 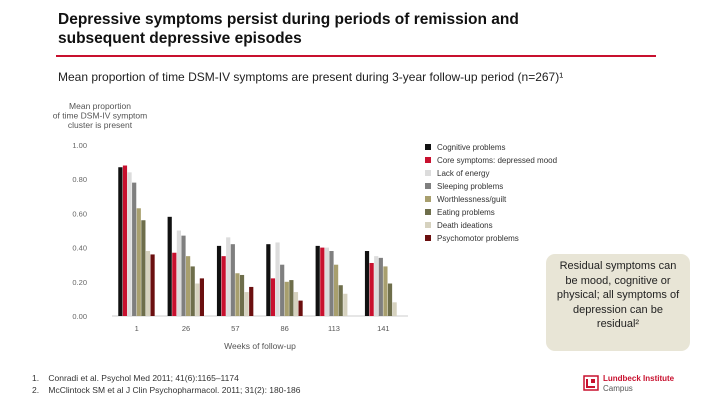 What do you see at coordinates (334, 328) in the screenshot?
I see `x-tick-label: 113` at bounding box center [334, 328].